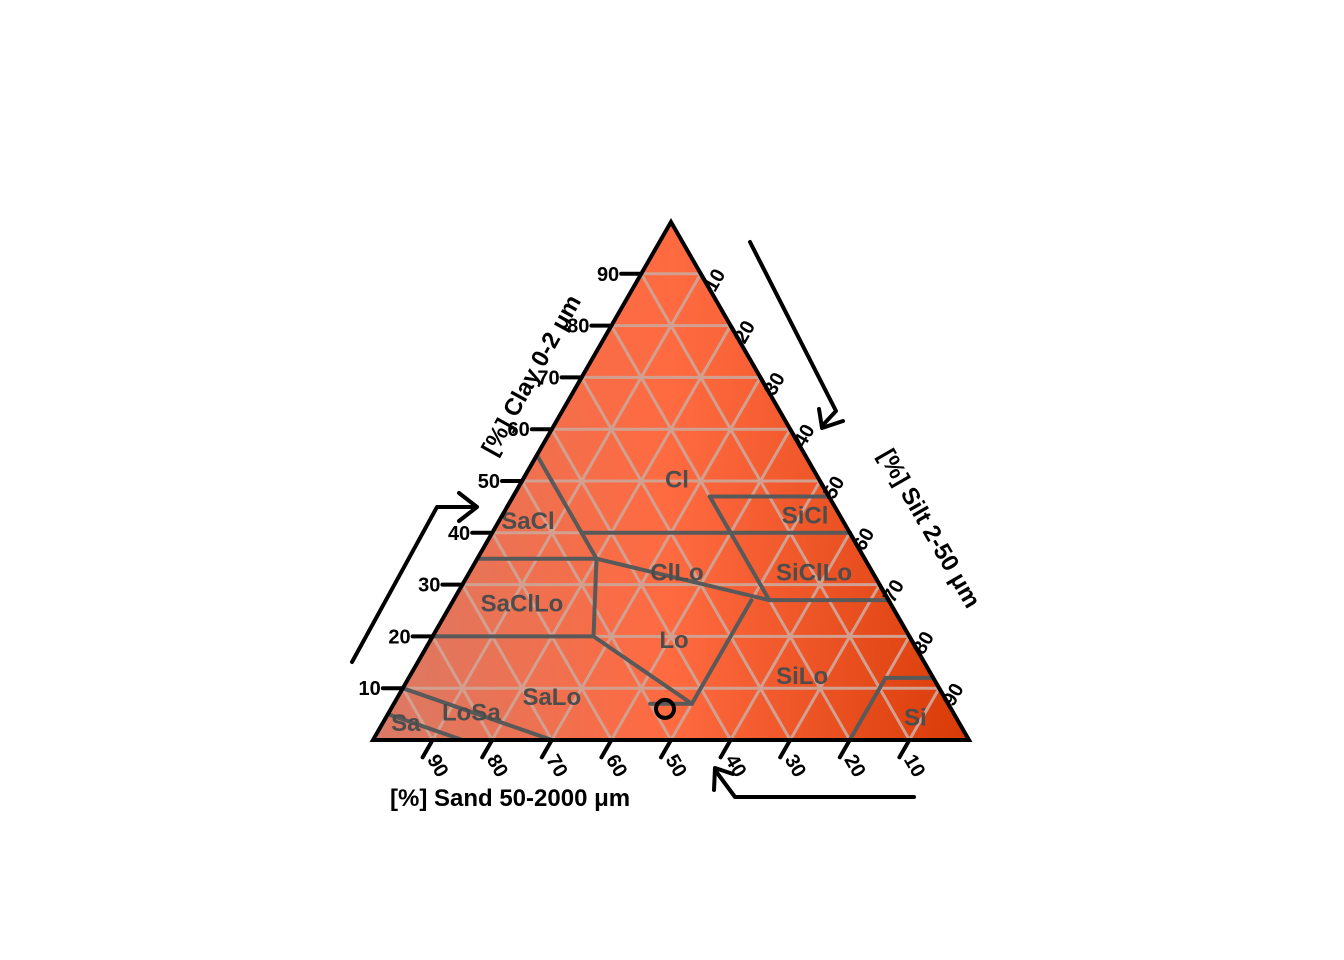 The width and height of the screenshot is (1344, 960). I want to click on sand-tick-label: 50, so click(676, 766).